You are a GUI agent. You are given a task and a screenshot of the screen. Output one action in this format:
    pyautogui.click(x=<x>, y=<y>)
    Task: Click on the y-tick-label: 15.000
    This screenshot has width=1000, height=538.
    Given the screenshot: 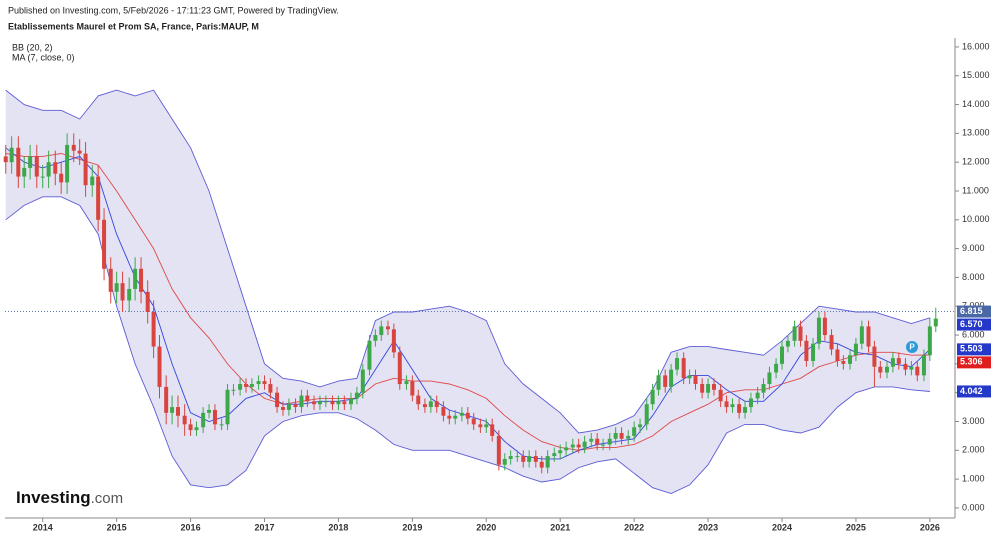 What is the action you would take?
    pyautogui.click(x=976, y=75)
    